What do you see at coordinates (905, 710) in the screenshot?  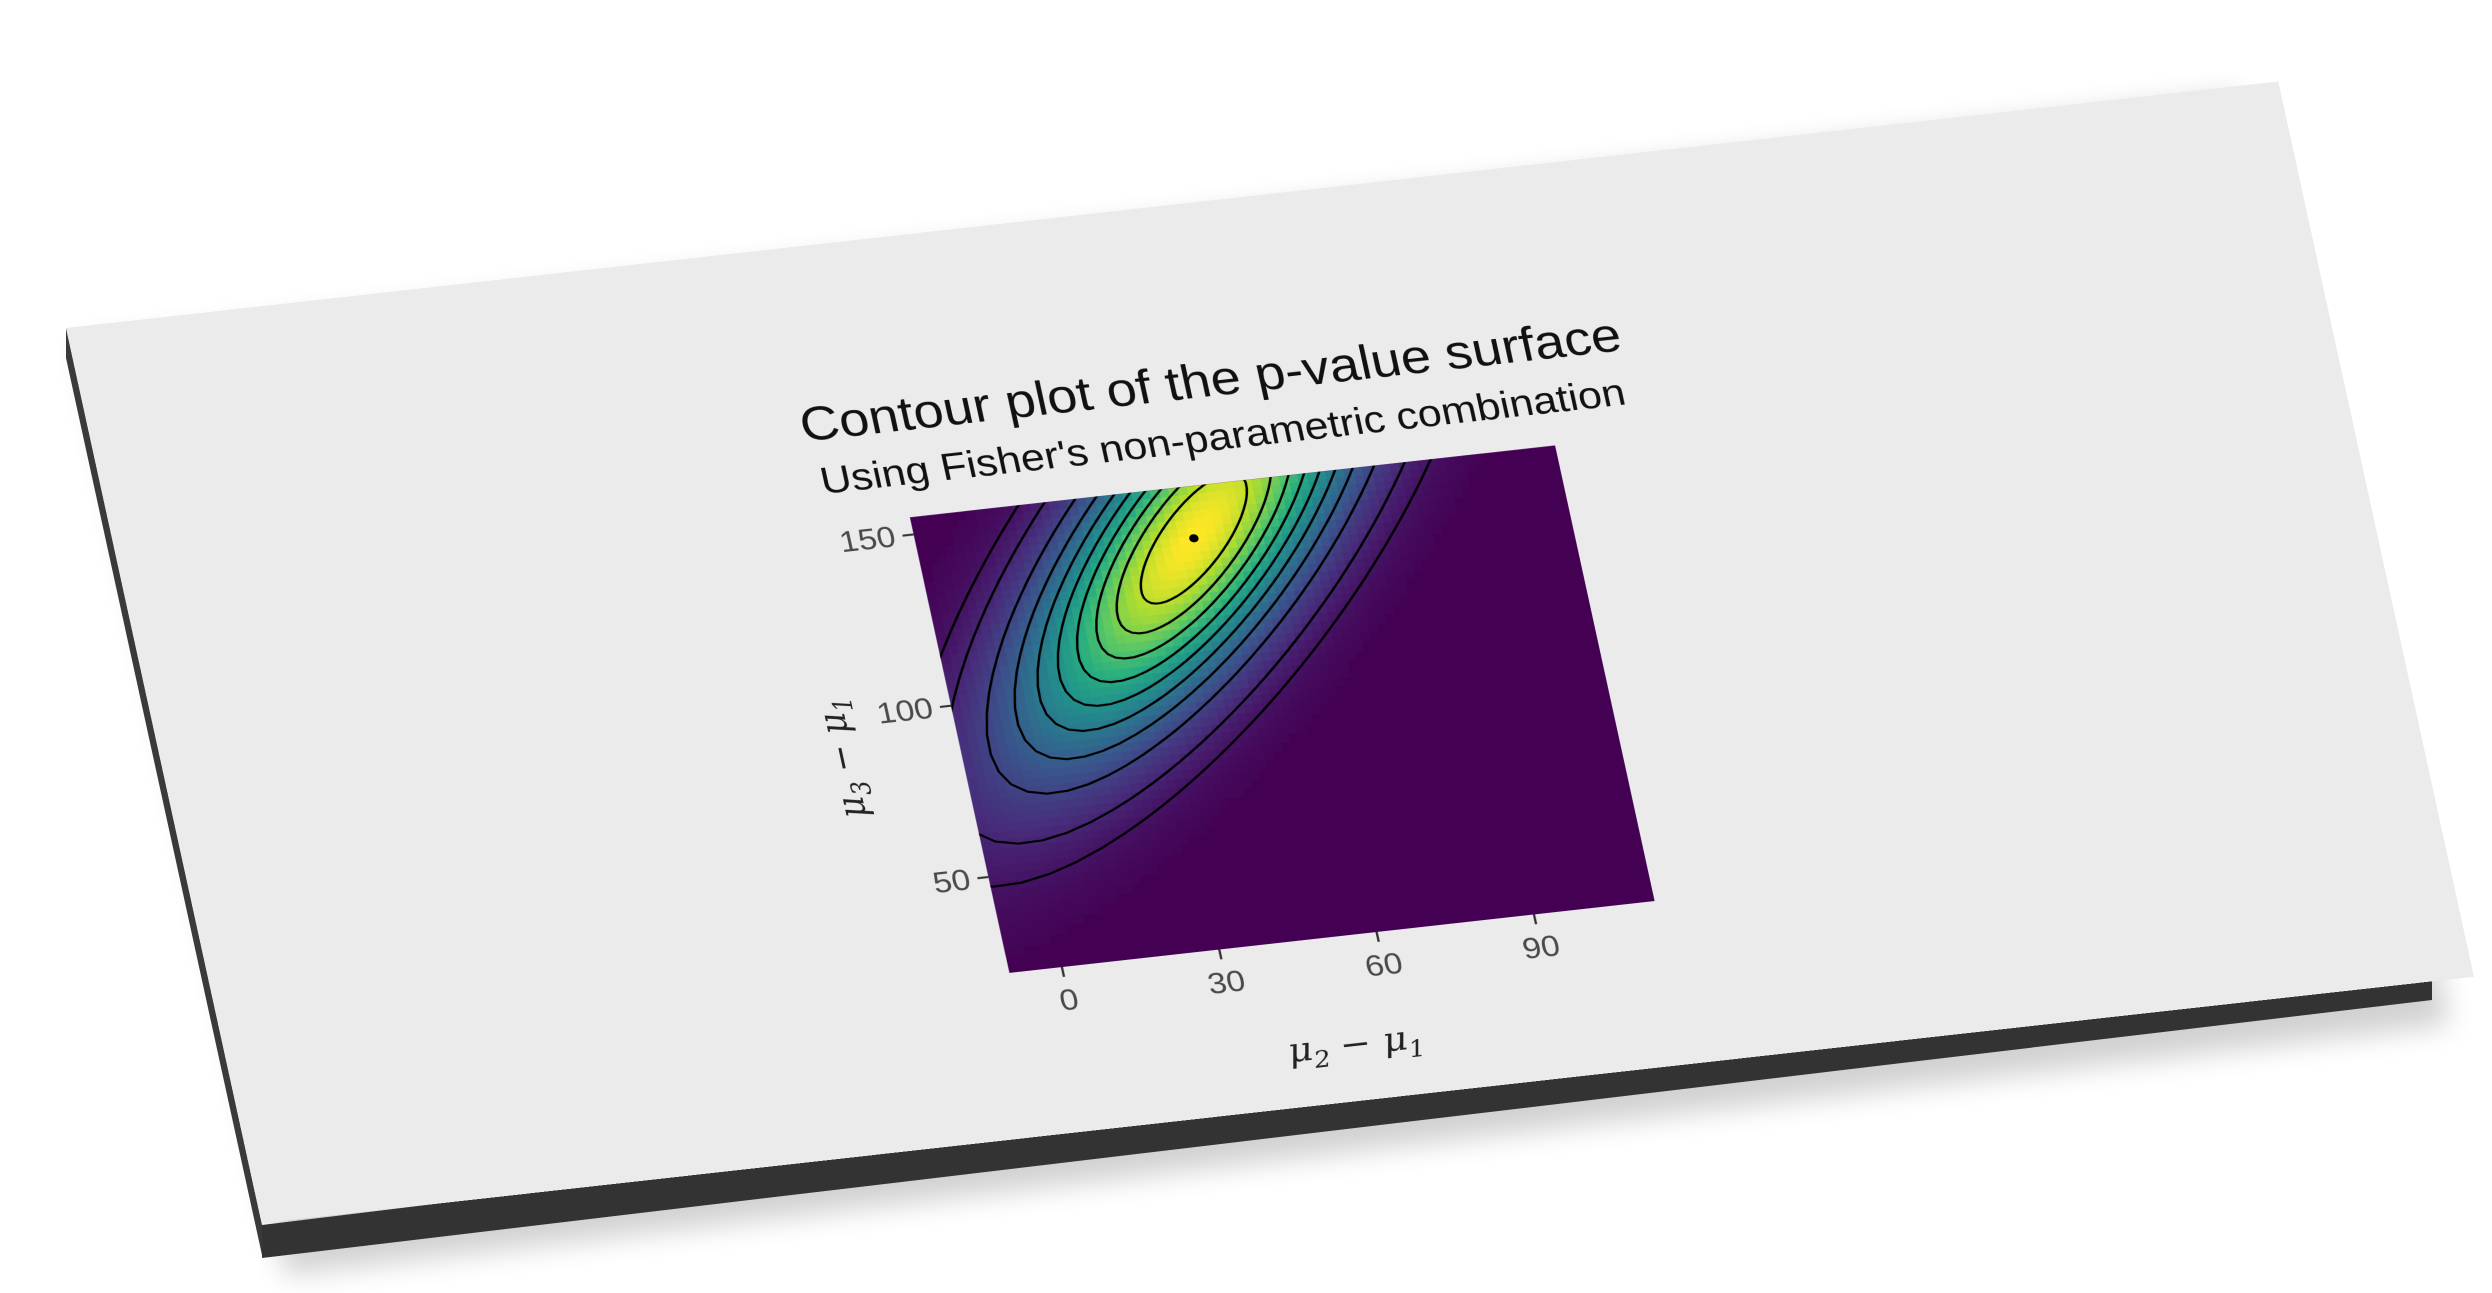 I see `y-tick-label: 100` at bounding box center [905, 710].